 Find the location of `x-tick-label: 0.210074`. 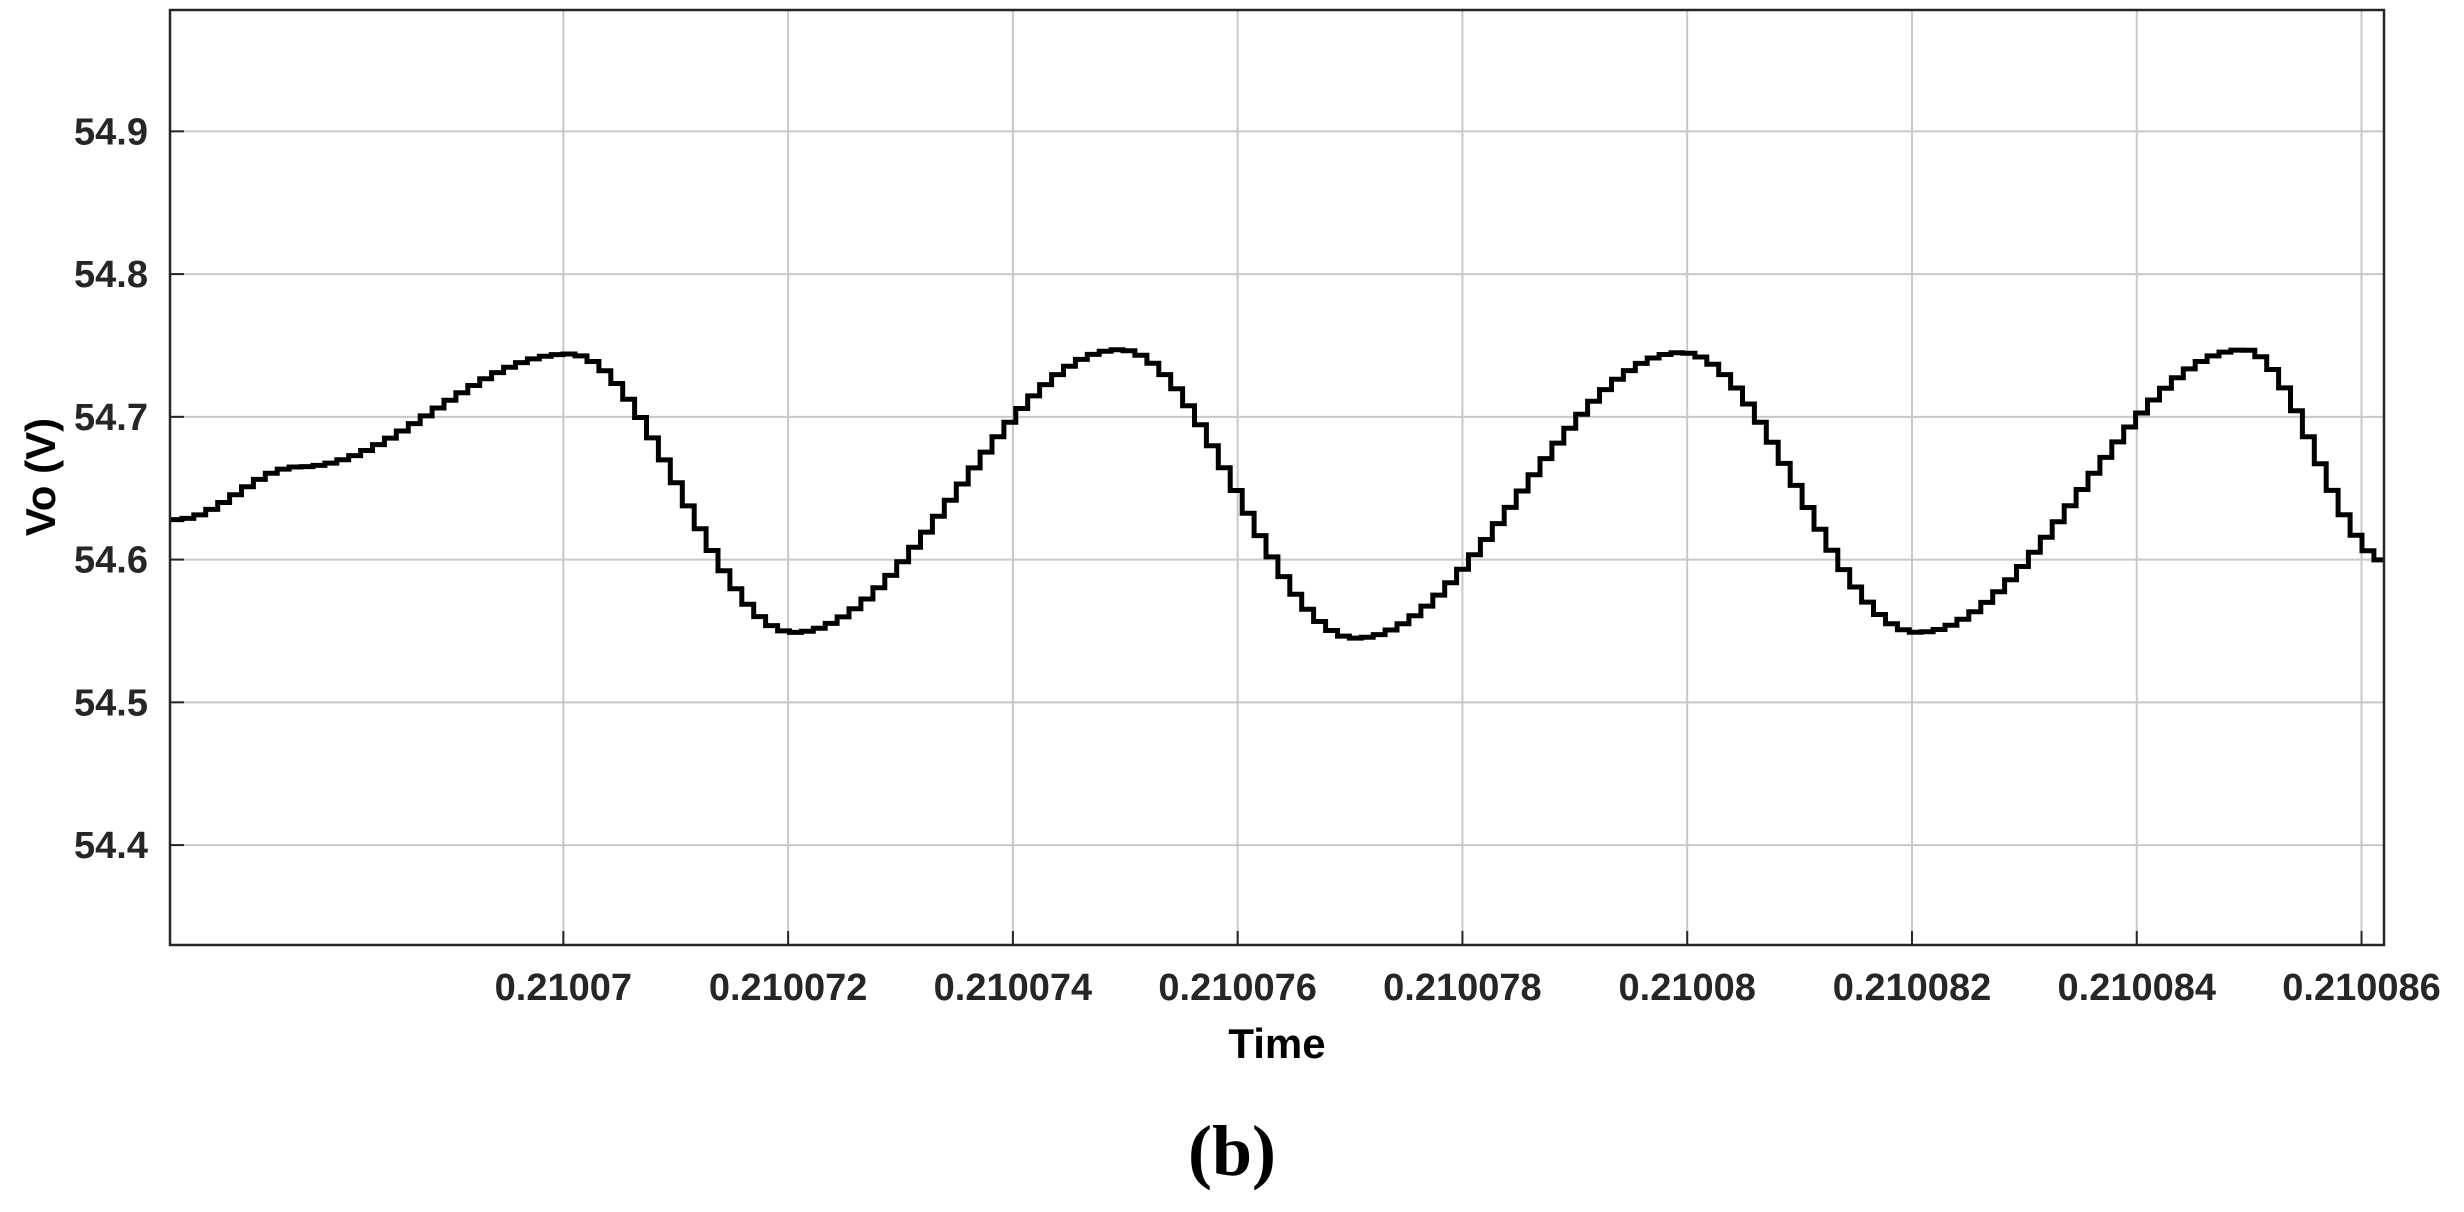

x-tick-label: 0.210074 is located at coordinates (1013, 988).